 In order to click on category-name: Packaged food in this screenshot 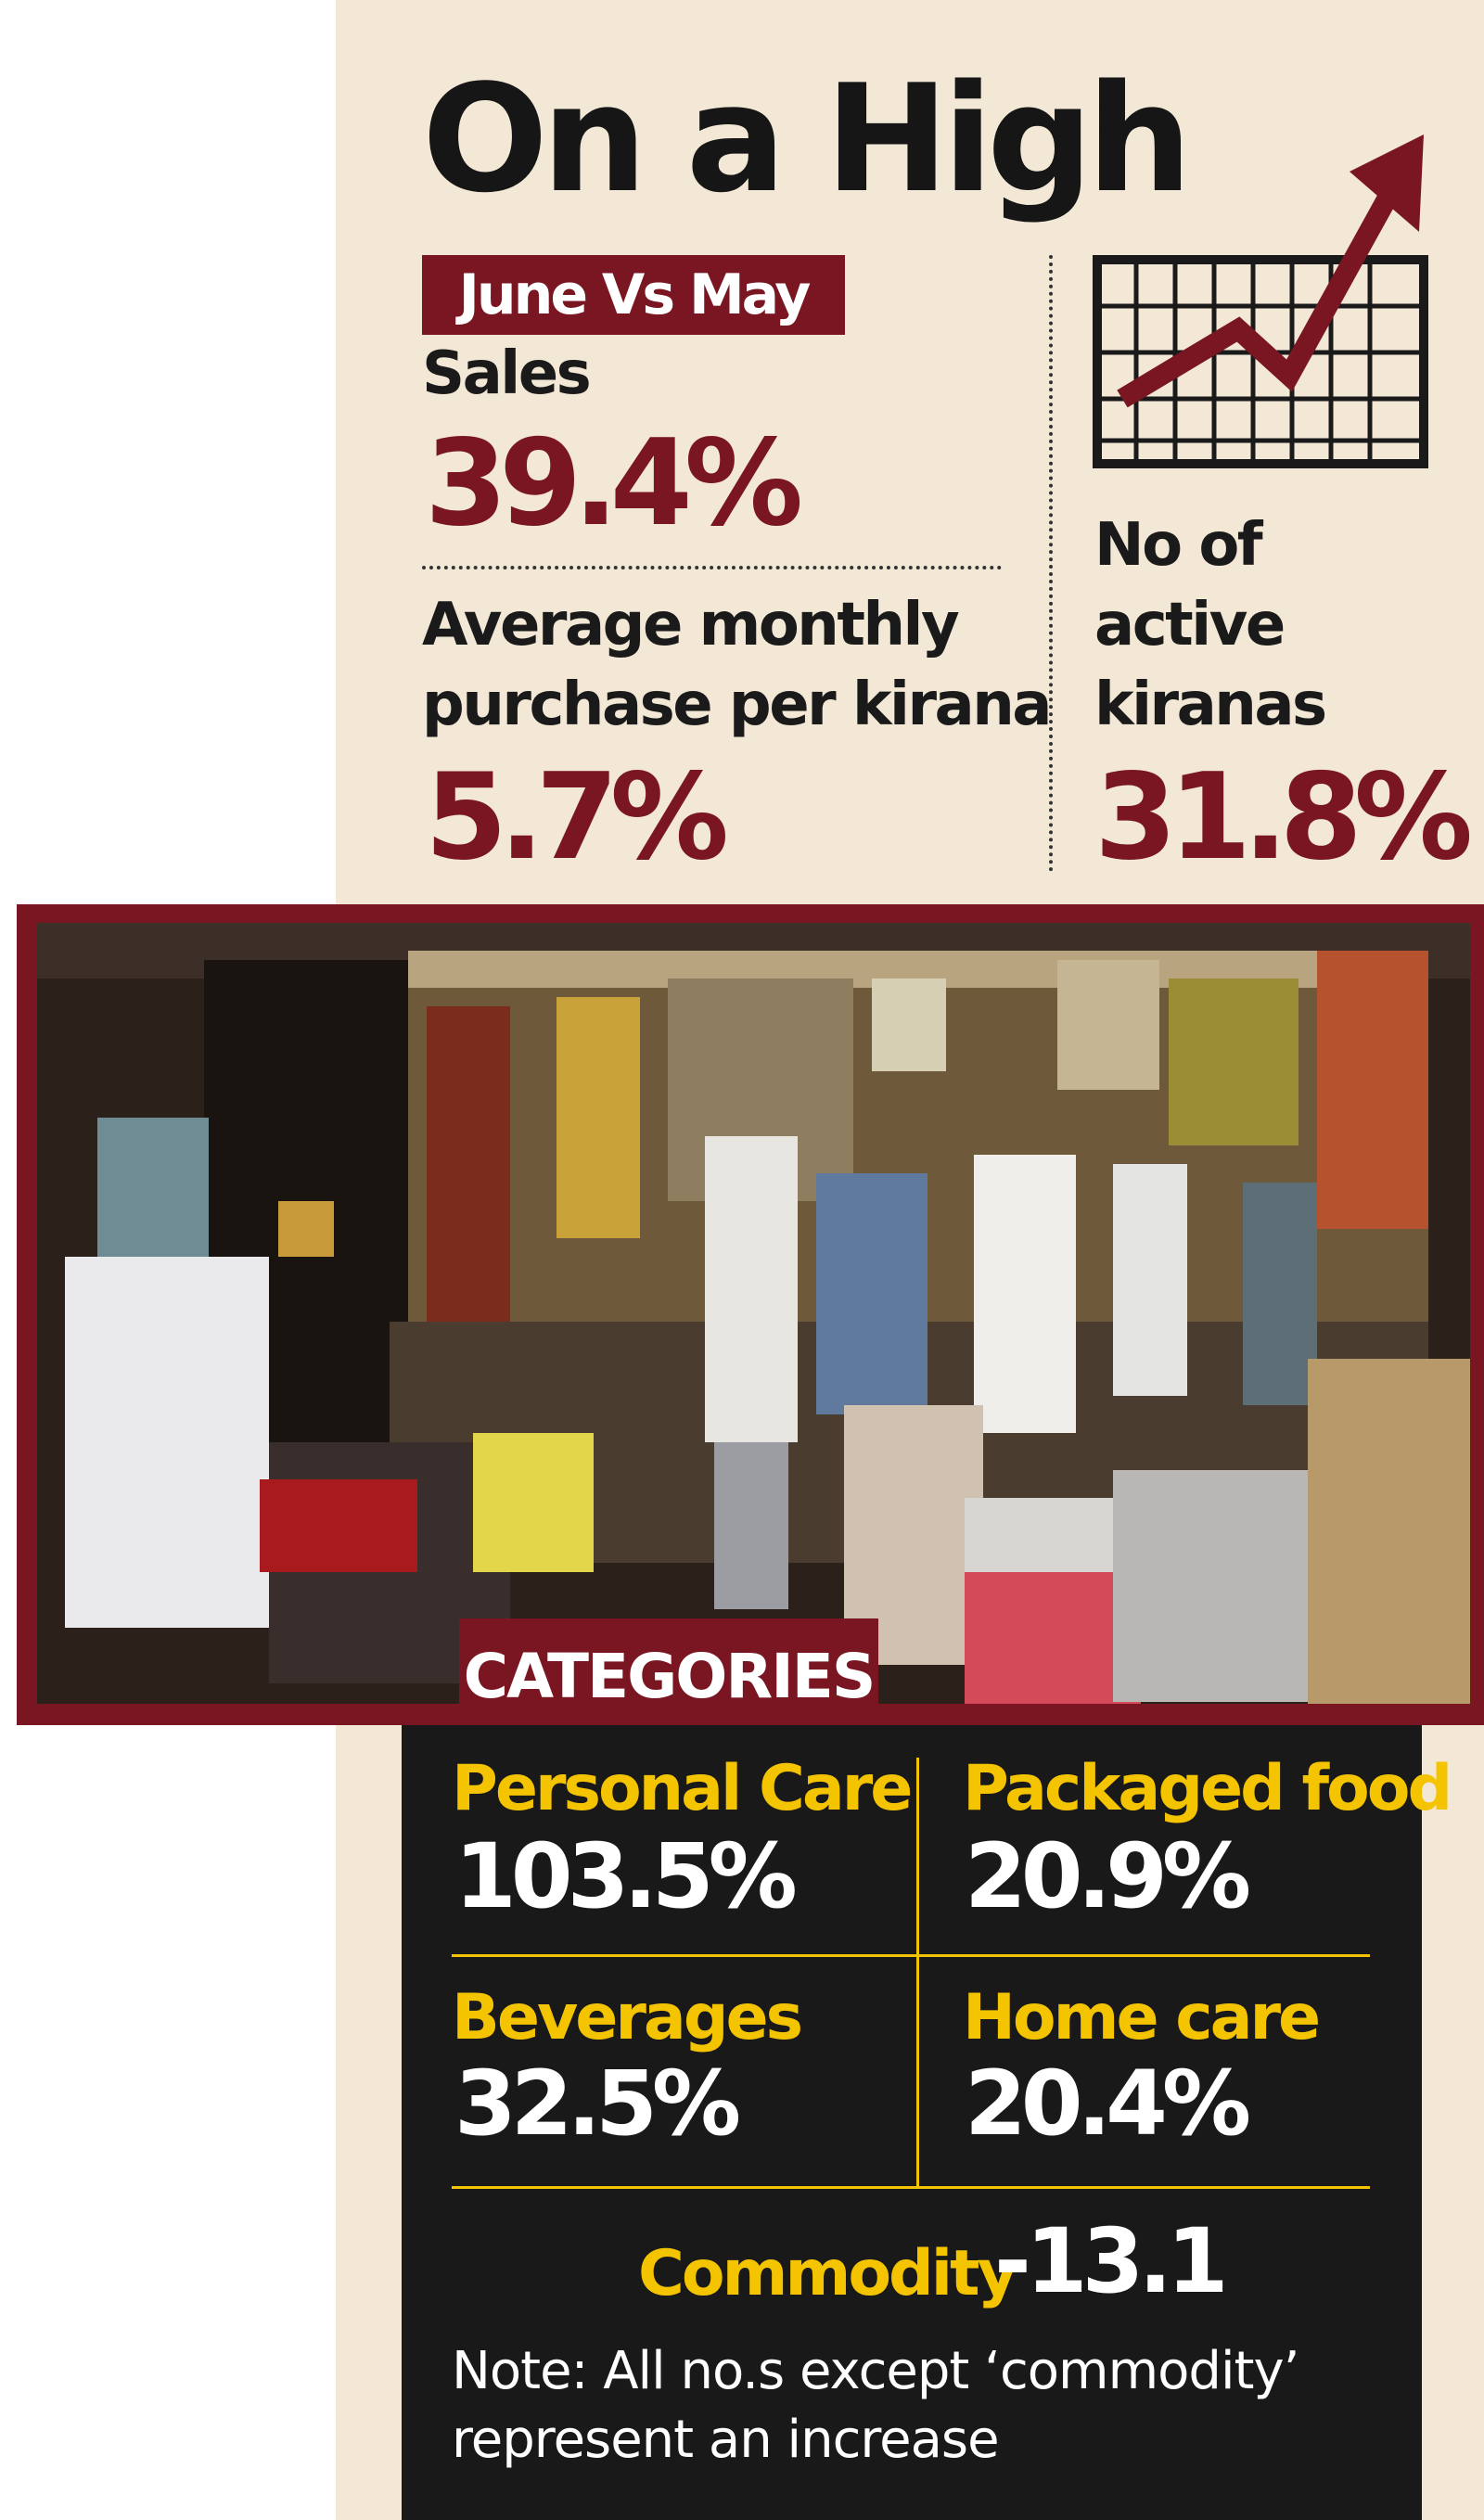, I will do `click(1207, 1788)`.